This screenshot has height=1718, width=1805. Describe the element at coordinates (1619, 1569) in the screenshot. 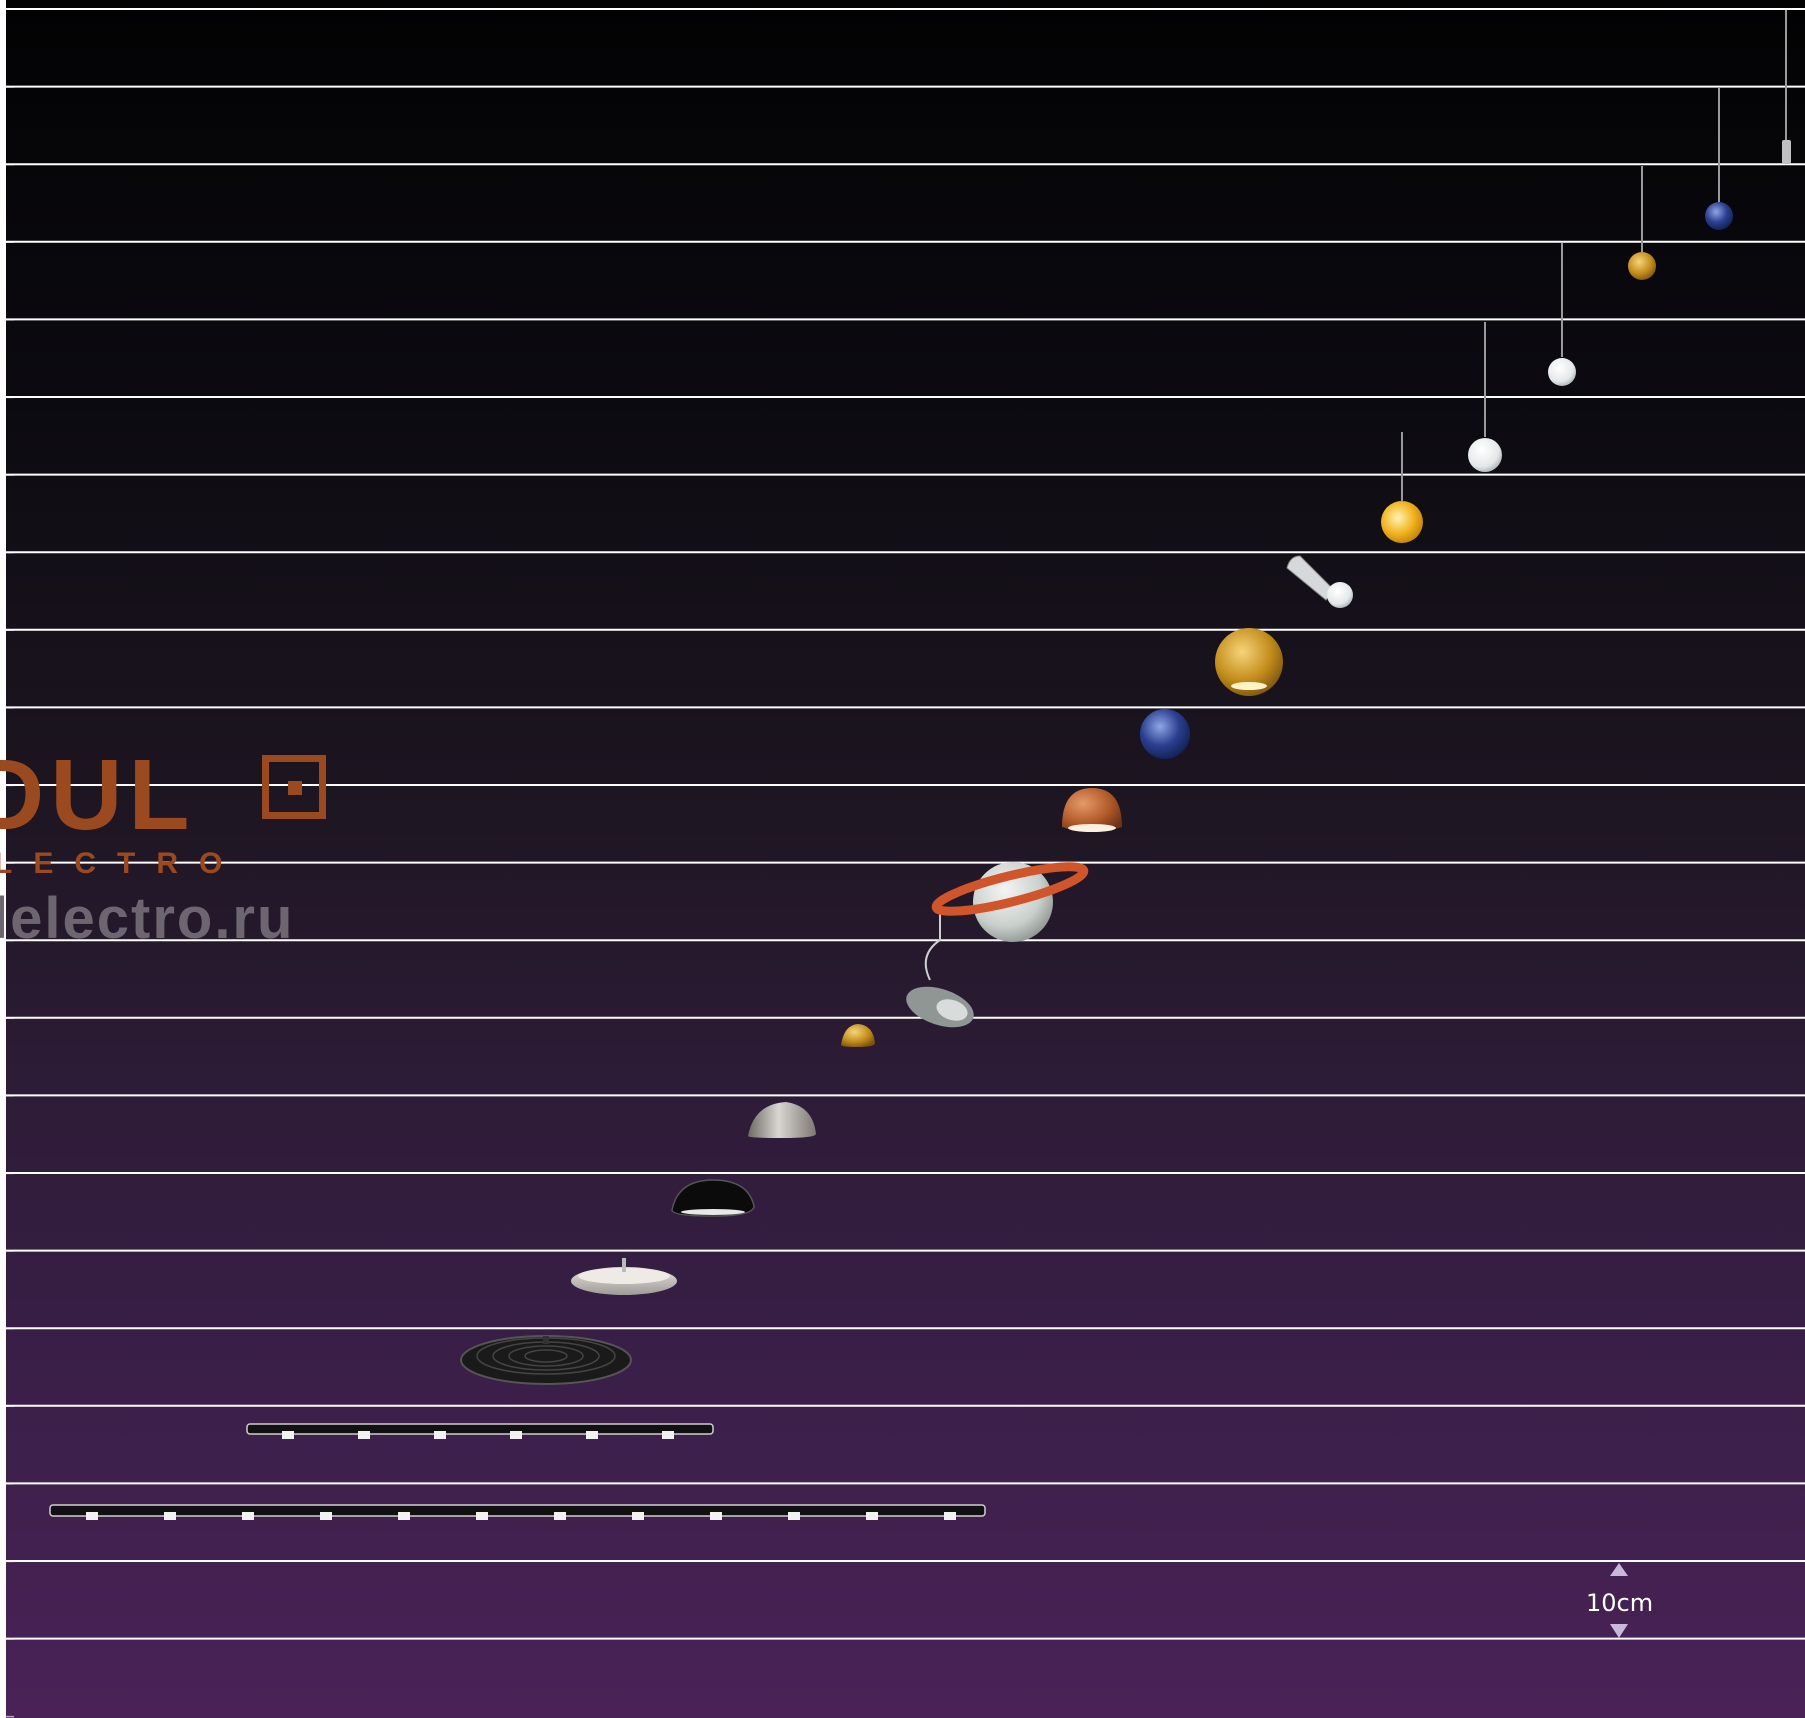

I see `scale-up-arrow-icon` at that location.